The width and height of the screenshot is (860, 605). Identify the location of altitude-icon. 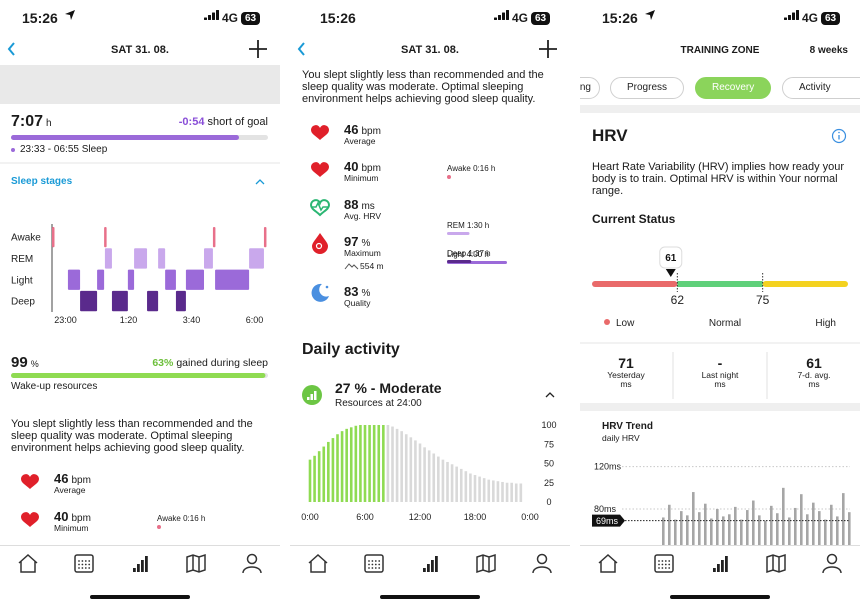
(351, 266).